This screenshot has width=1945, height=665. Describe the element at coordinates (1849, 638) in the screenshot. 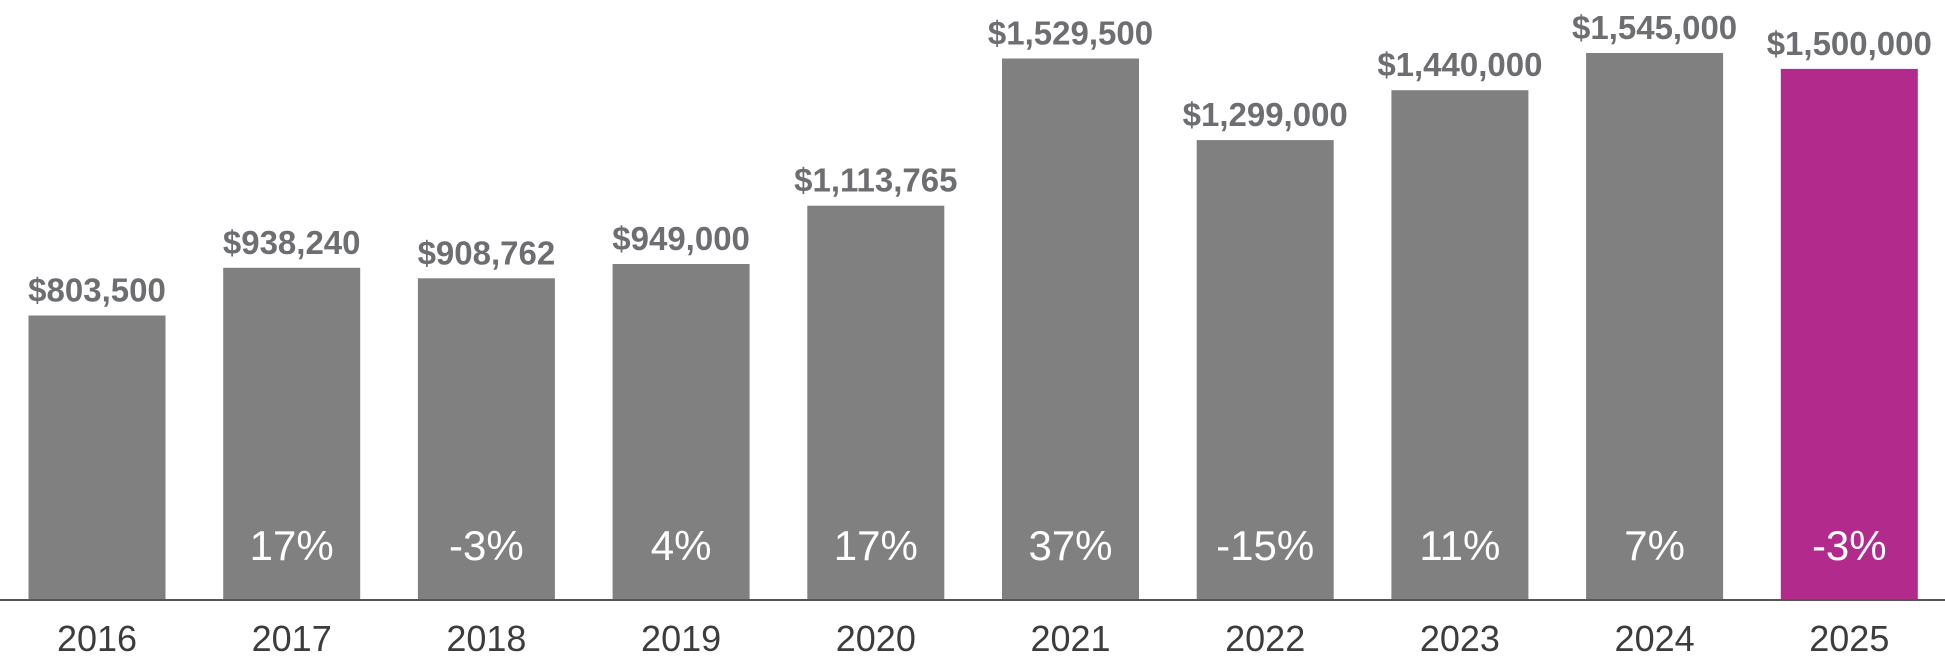

I see `x-tick-label-2025: 2025` at that location.